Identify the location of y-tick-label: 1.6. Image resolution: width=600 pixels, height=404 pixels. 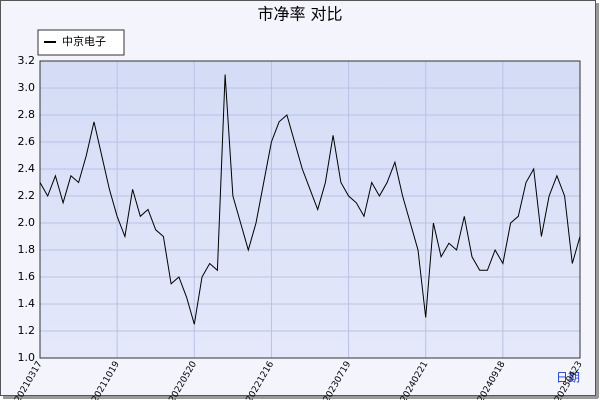
(27, 276).